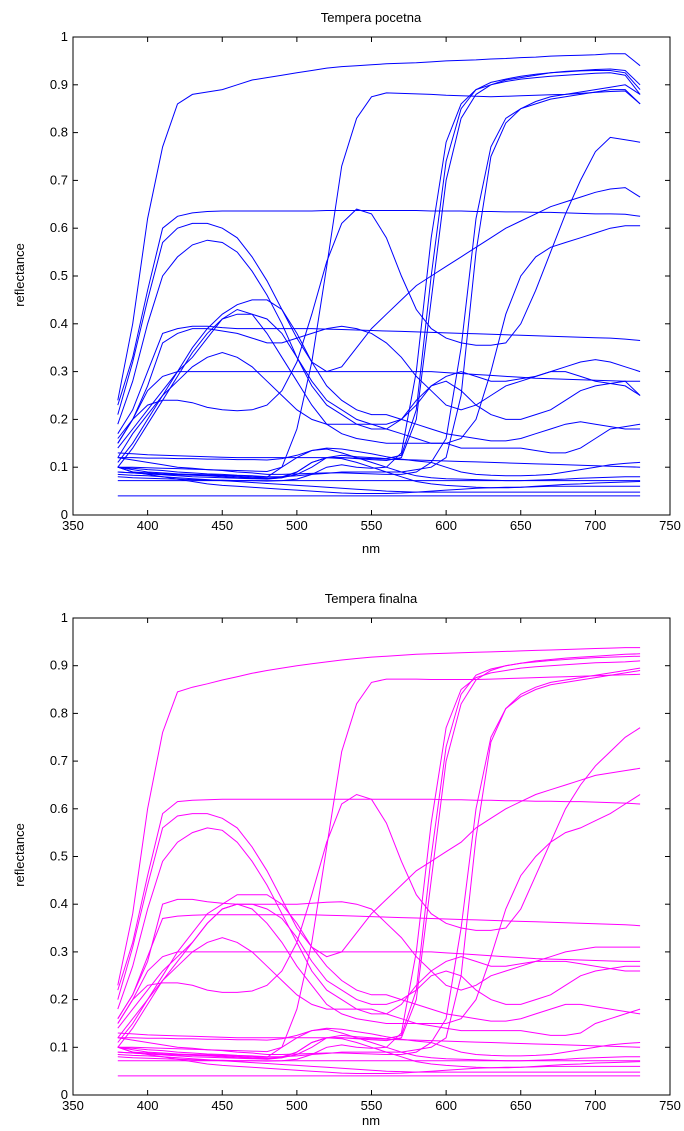  What do you see at coordinates (59, 808) in the screenshot?
I see `y-tick-label: 0.6` at bounding box center [59, 808].